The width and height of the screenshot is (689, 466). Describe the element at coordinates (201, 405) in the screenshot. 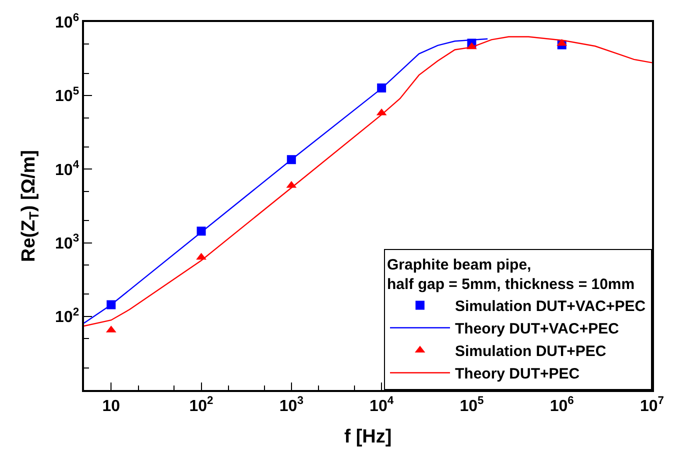

I see `x-tick-label: 10$^{2}$` at that location.